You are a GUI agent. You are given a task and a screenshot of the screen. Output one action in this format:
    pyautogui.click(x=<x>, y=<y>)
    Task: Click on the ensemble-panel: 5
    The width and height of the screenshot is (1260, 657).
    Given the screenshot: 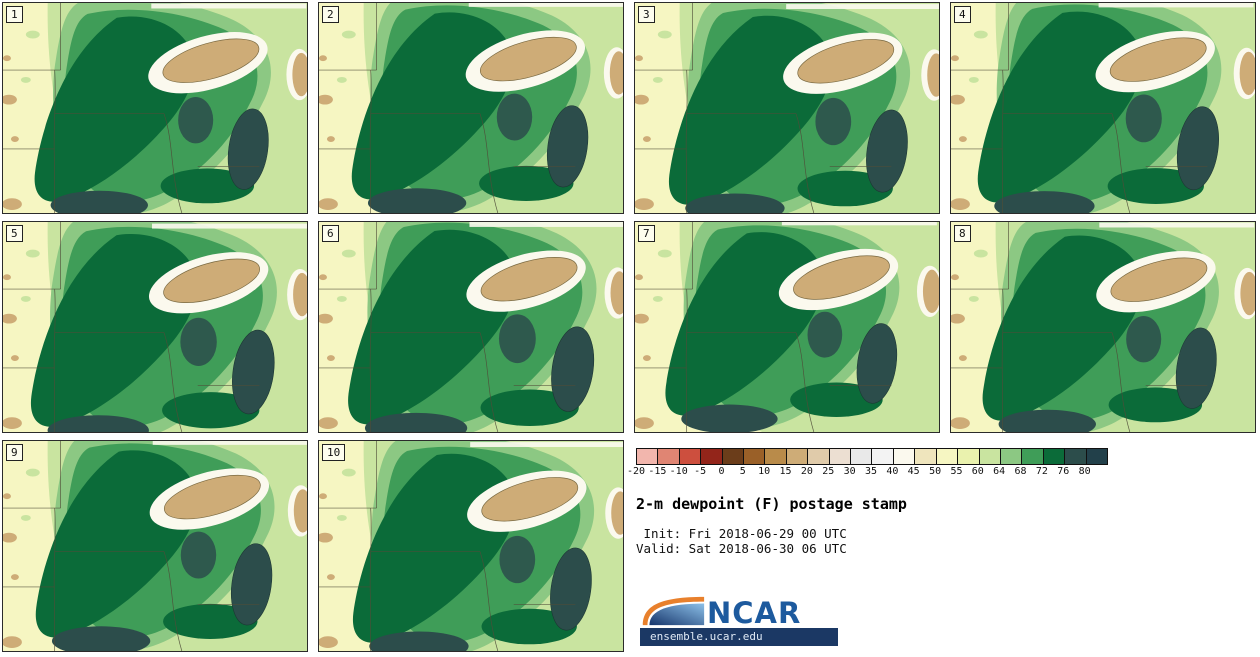 What is the action you would take?
    pyautogui.click(x=155, y=327)
    